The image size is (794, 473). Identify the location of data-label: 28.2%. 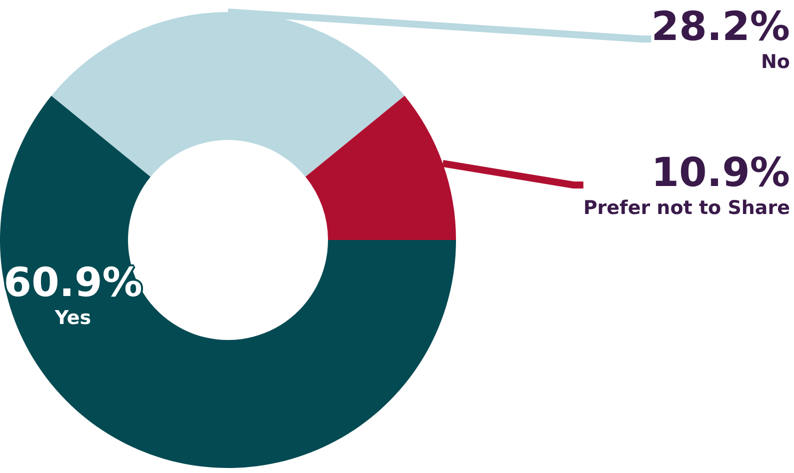
(720, 27).